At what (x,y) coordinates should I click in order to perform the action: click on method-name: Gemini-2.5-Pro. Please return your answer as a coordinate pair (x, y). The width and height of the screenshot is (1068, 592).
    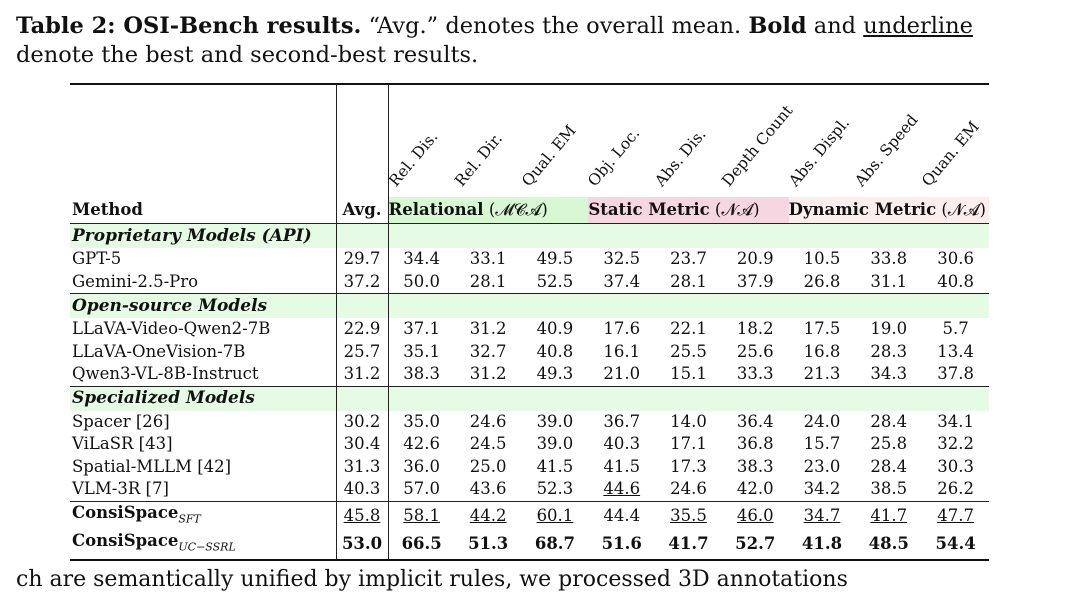
    Looking at the image, I should click on (135, 281).